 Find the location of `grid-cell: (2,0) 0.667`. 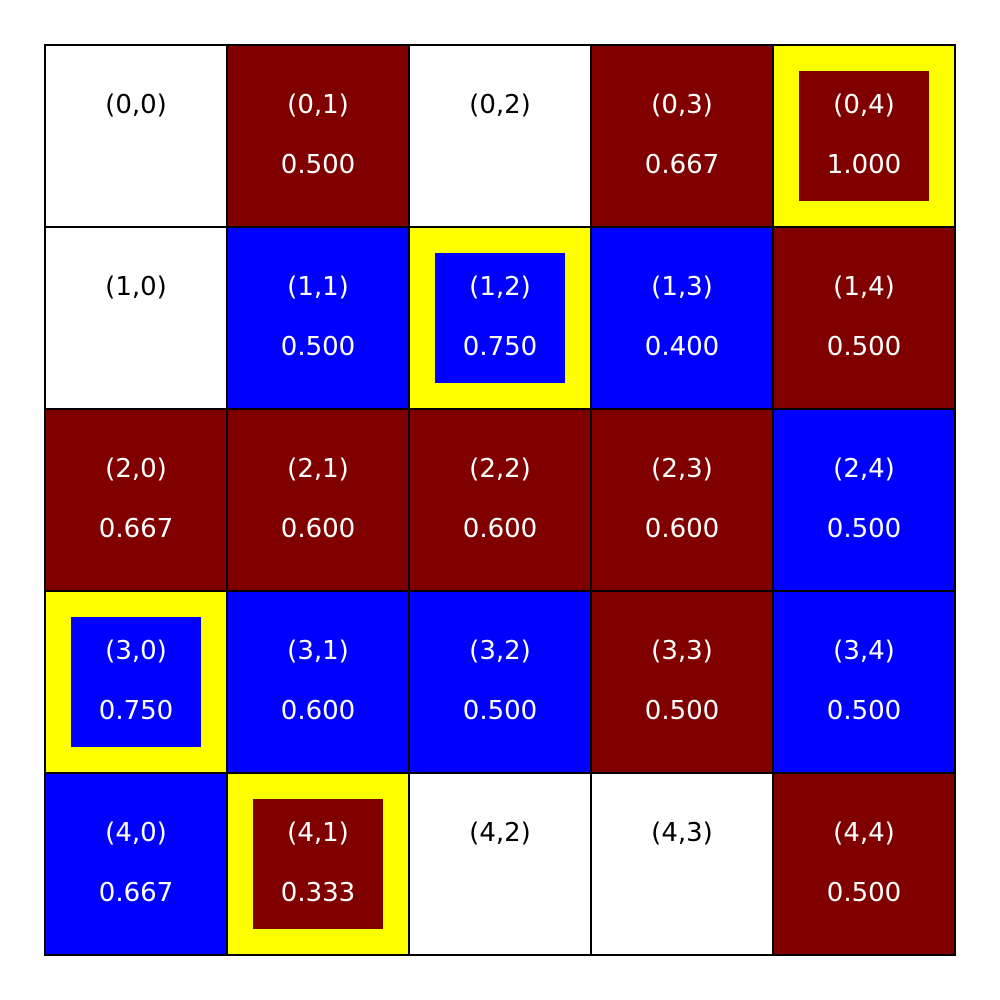

grid-cell: (2,0) 0.667 is located at coordinates (136, 500).